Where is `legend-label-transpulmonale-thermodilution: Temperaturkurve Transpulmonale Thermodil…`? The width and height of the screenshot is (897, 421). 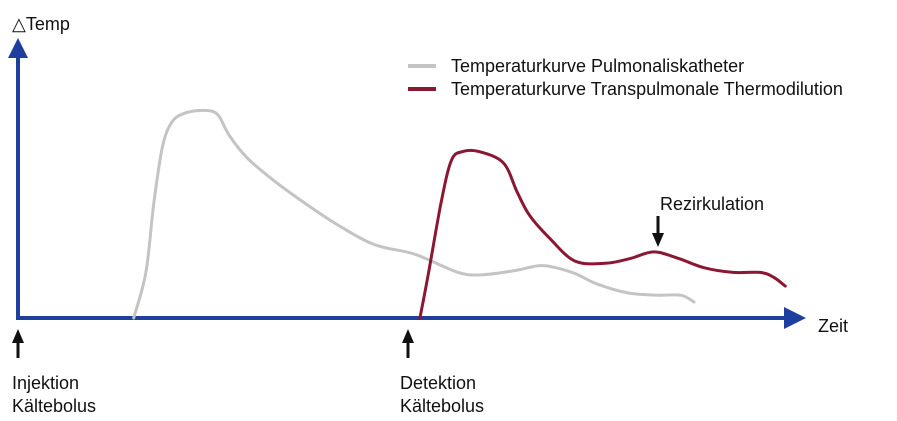
legend-label-transpulmonale-thermodilution: Temperaturkurve Transpulmonale Thermodil… is located at coordinates (647, 89).